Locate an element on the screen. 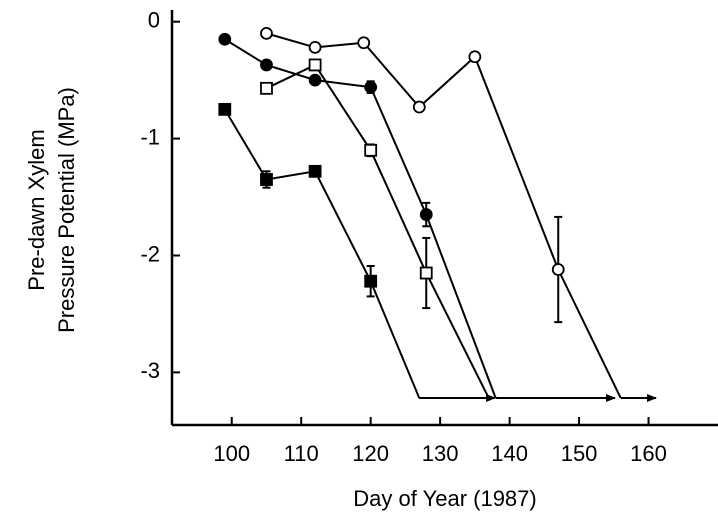 Image resolution: width=718 pixels, height=524 pixels. x-tick-label: 150 is located at coordinates (579, 453).